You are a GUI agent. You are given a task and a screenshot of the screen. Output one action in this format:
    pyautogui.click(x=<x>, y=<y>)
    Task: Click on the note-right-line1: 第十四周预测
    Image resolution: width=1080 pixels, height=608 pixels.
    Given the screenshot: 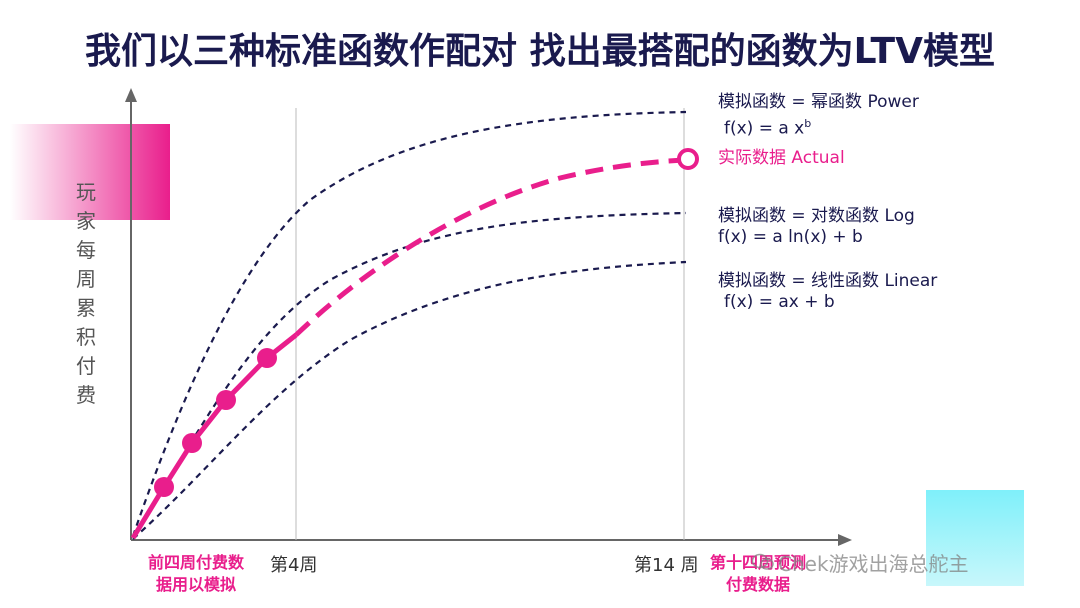 What is the action you would take?
    pyautogui.click(x=758, y=562)
    